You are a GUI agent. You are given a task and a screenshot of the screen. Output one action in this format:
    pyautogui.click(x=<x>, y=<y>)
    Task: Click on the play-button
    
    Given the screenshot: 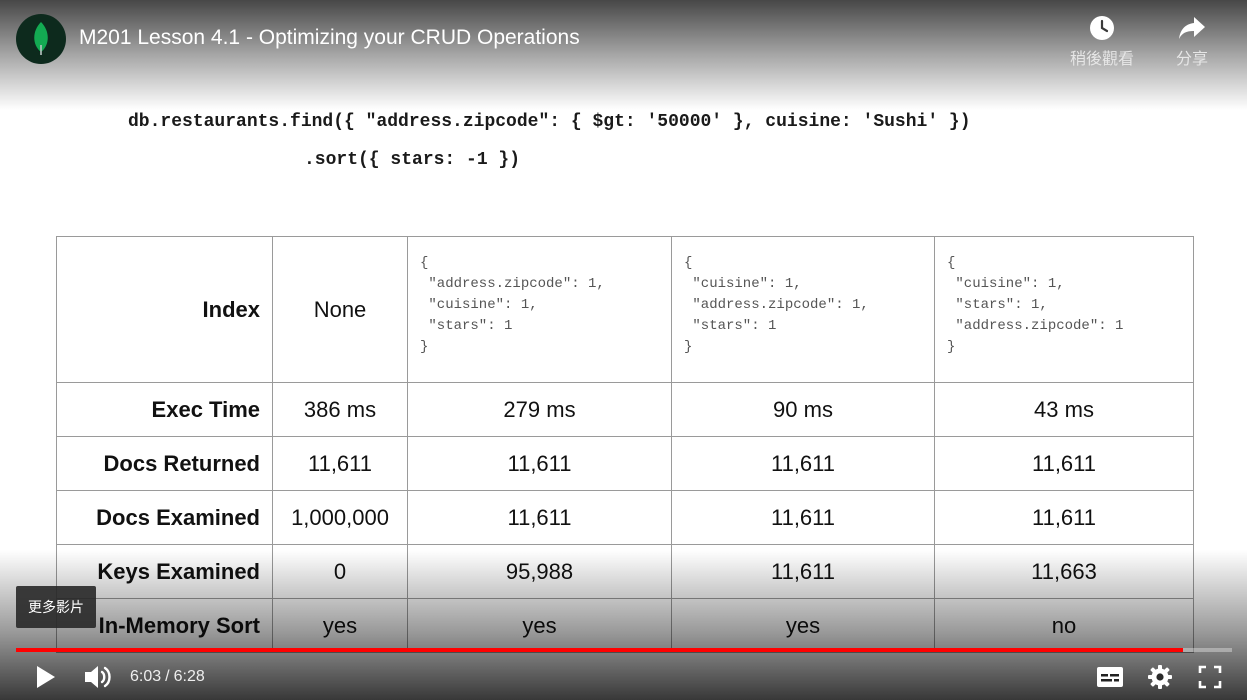 What is the action you would take?
    pyautogui.click(x=45, y=677)
    